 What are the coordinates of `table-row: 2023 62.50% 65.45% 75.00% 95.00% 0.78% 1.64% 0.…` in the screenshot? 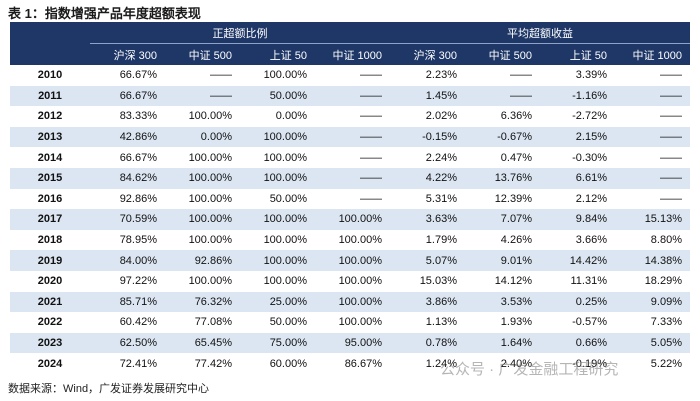 It's located at (350, 343).